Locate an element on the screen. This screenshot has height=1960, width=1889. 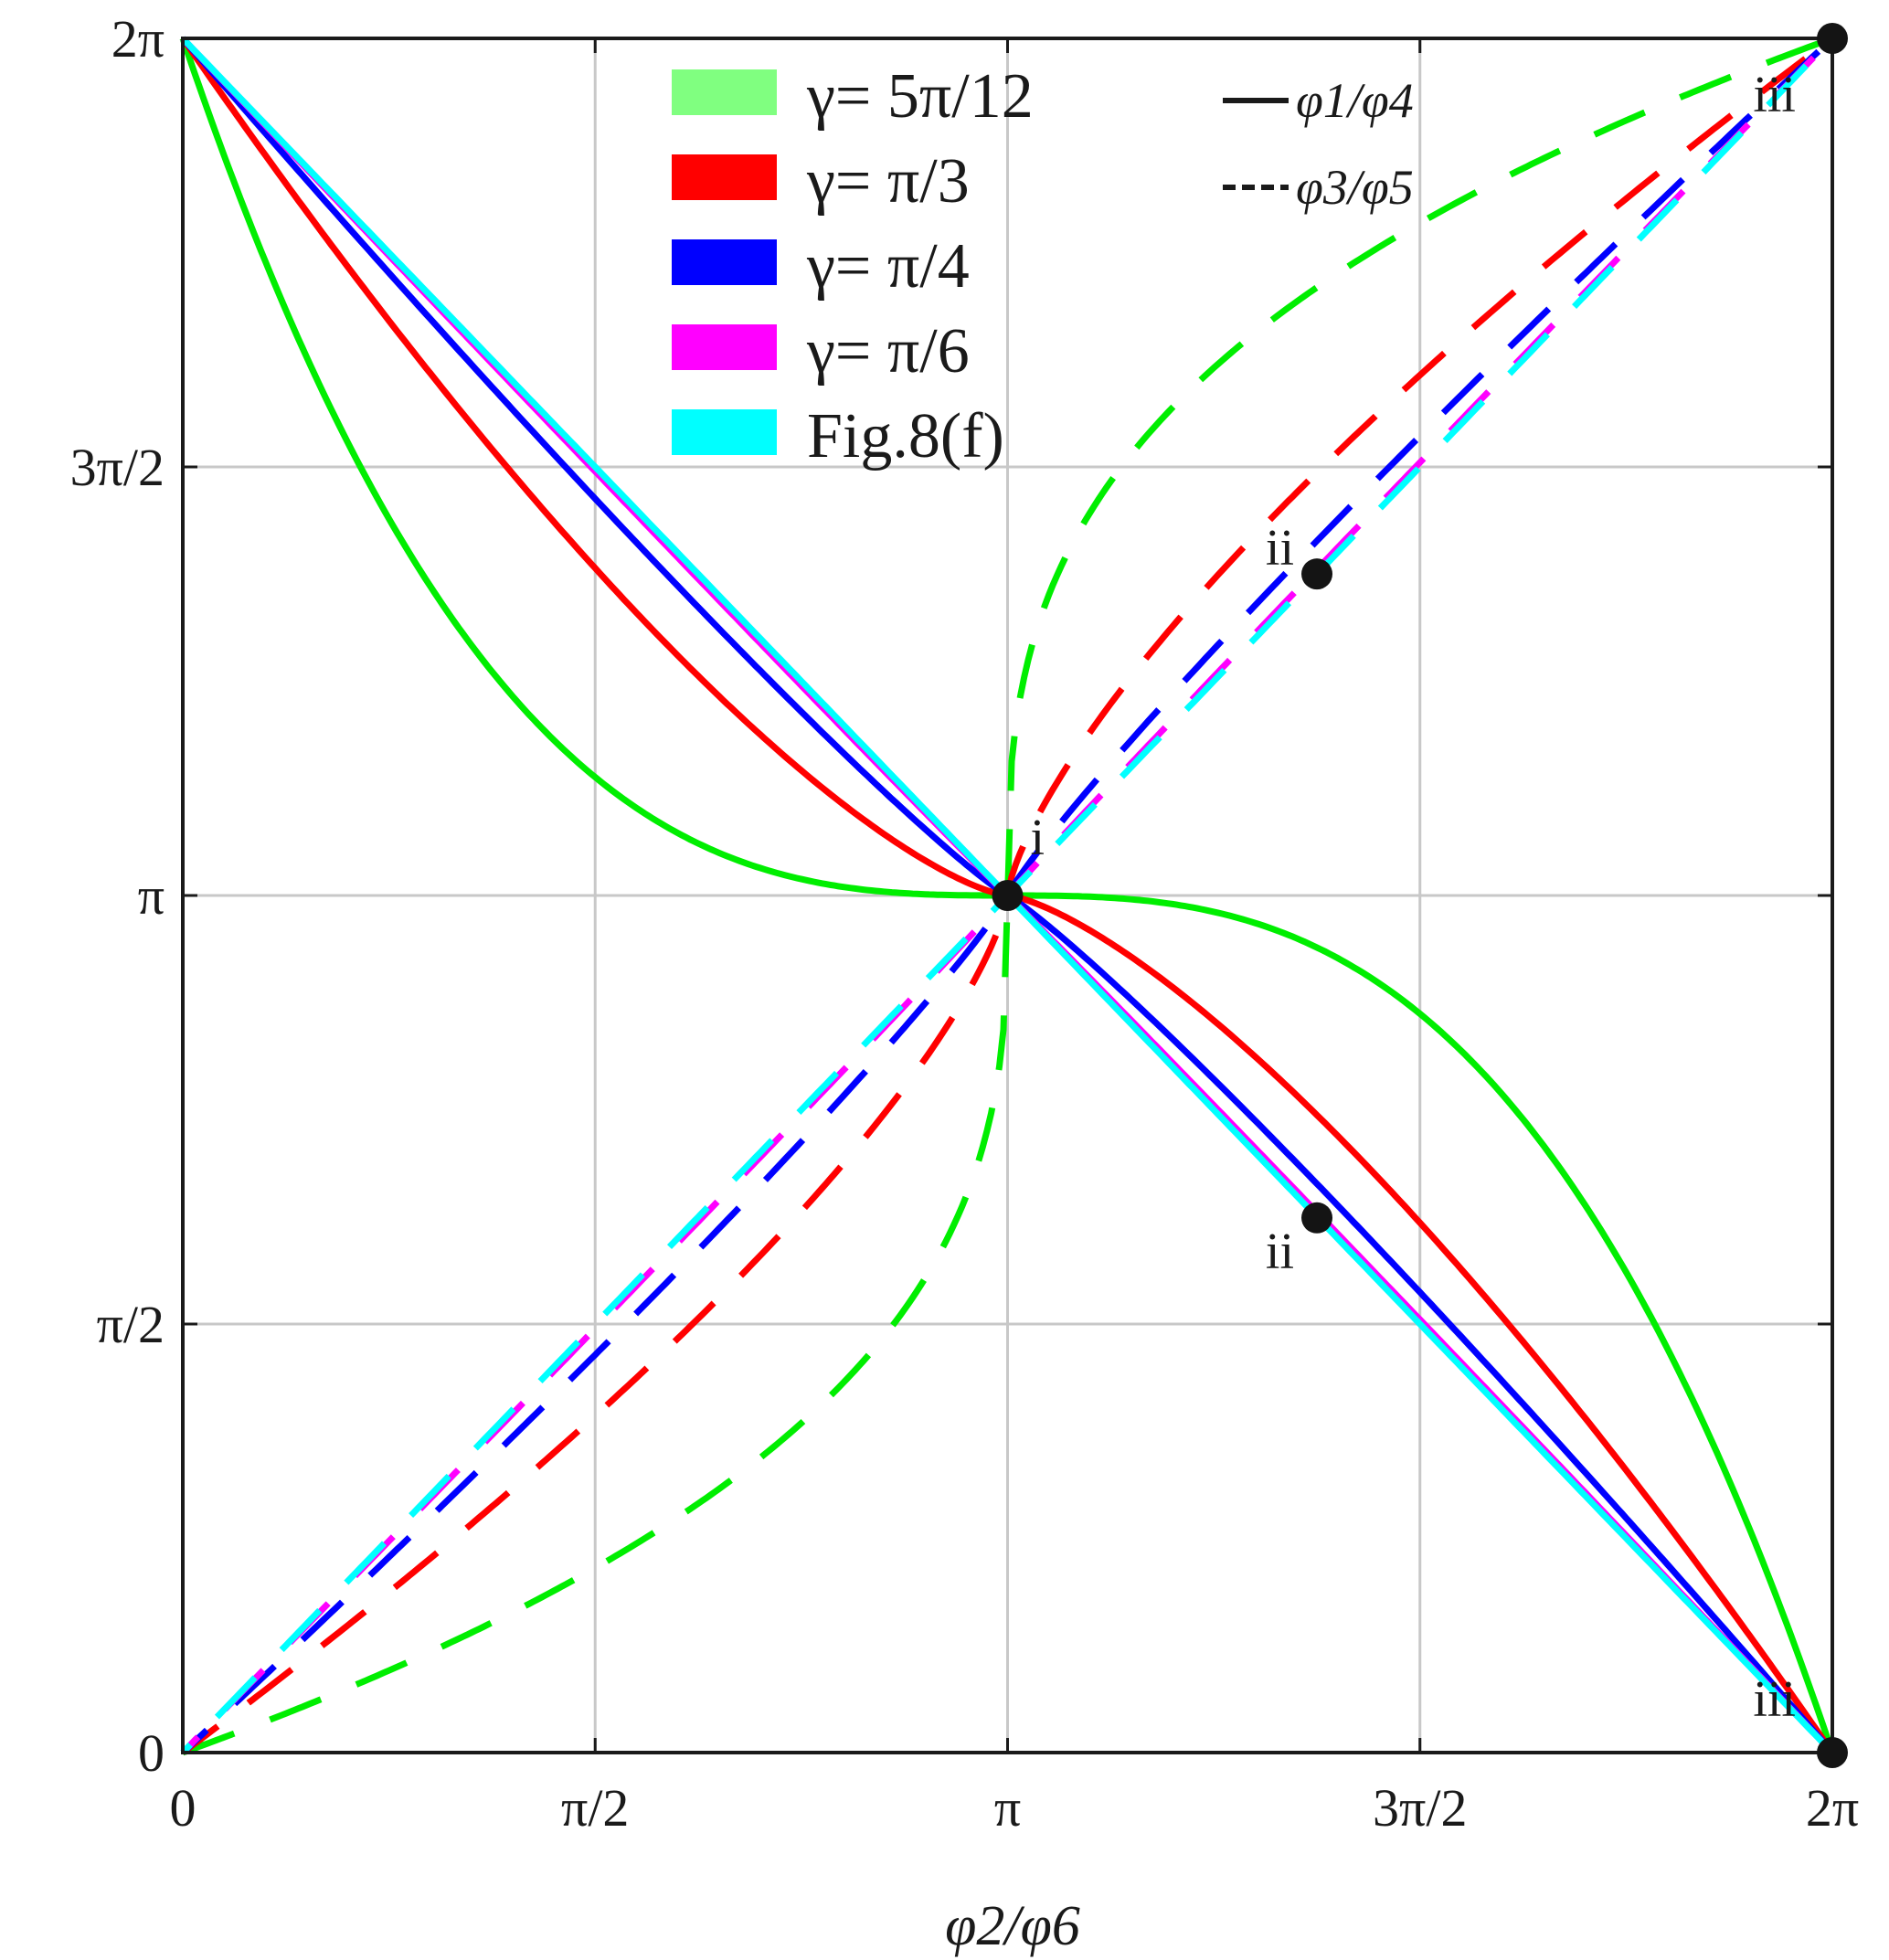
x-tick-label: 2π is located at coordinates (1832, 1808).